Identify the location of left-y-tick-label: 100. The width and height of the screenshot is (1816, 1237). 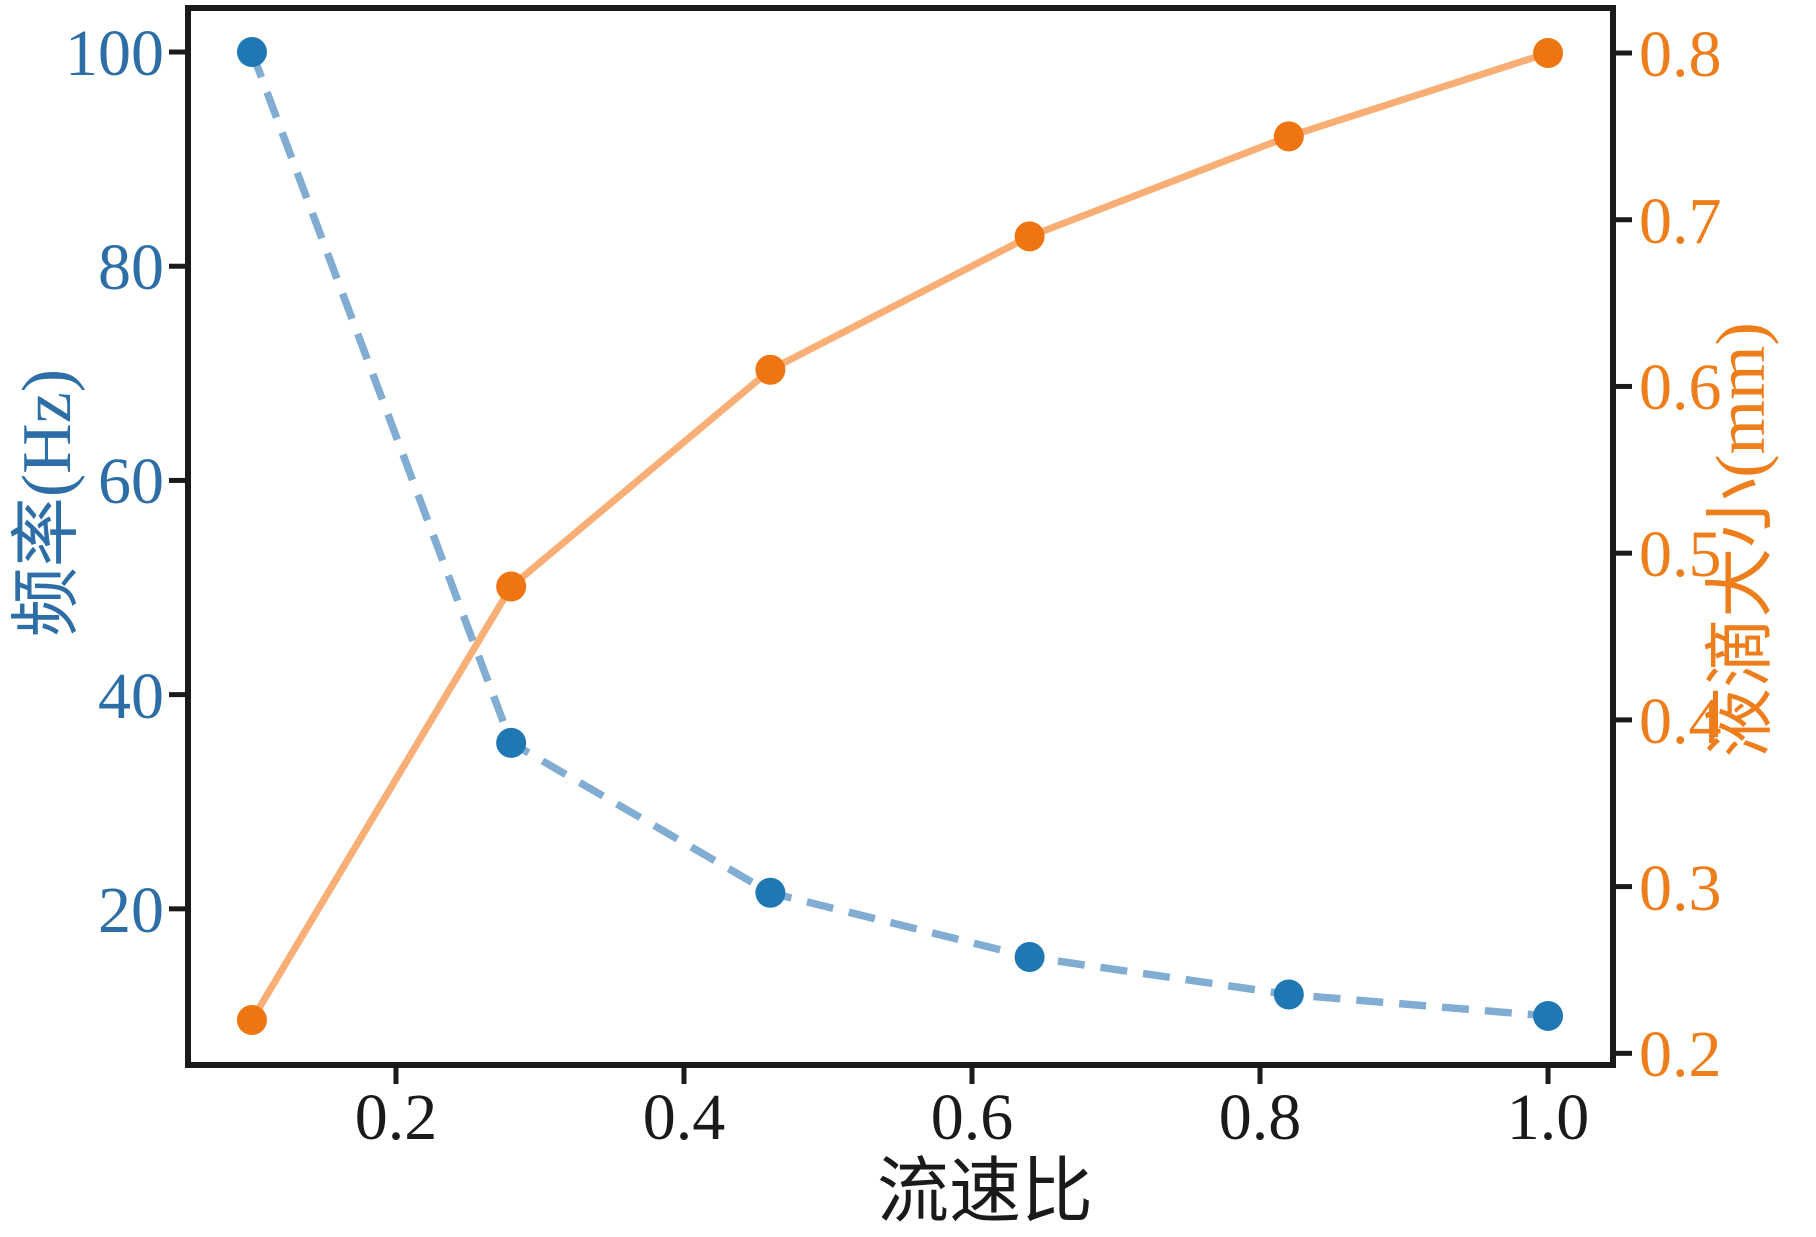
(114, 54).